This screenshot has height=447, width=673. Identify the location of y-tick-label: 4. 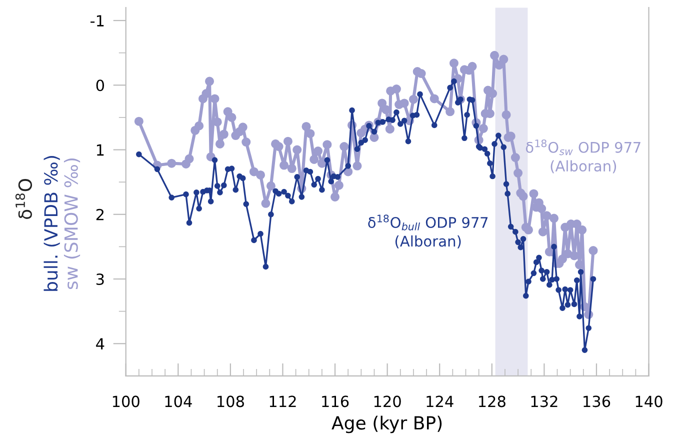
(100, 344).